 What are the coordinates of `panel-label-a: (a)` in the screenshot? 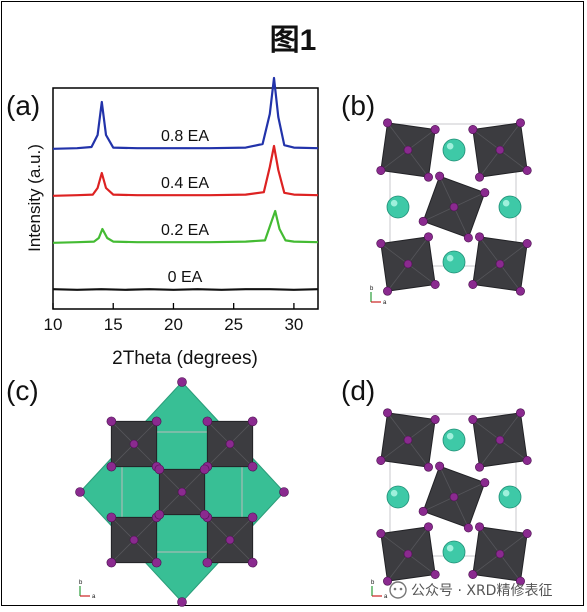 It's located at (23, 105).